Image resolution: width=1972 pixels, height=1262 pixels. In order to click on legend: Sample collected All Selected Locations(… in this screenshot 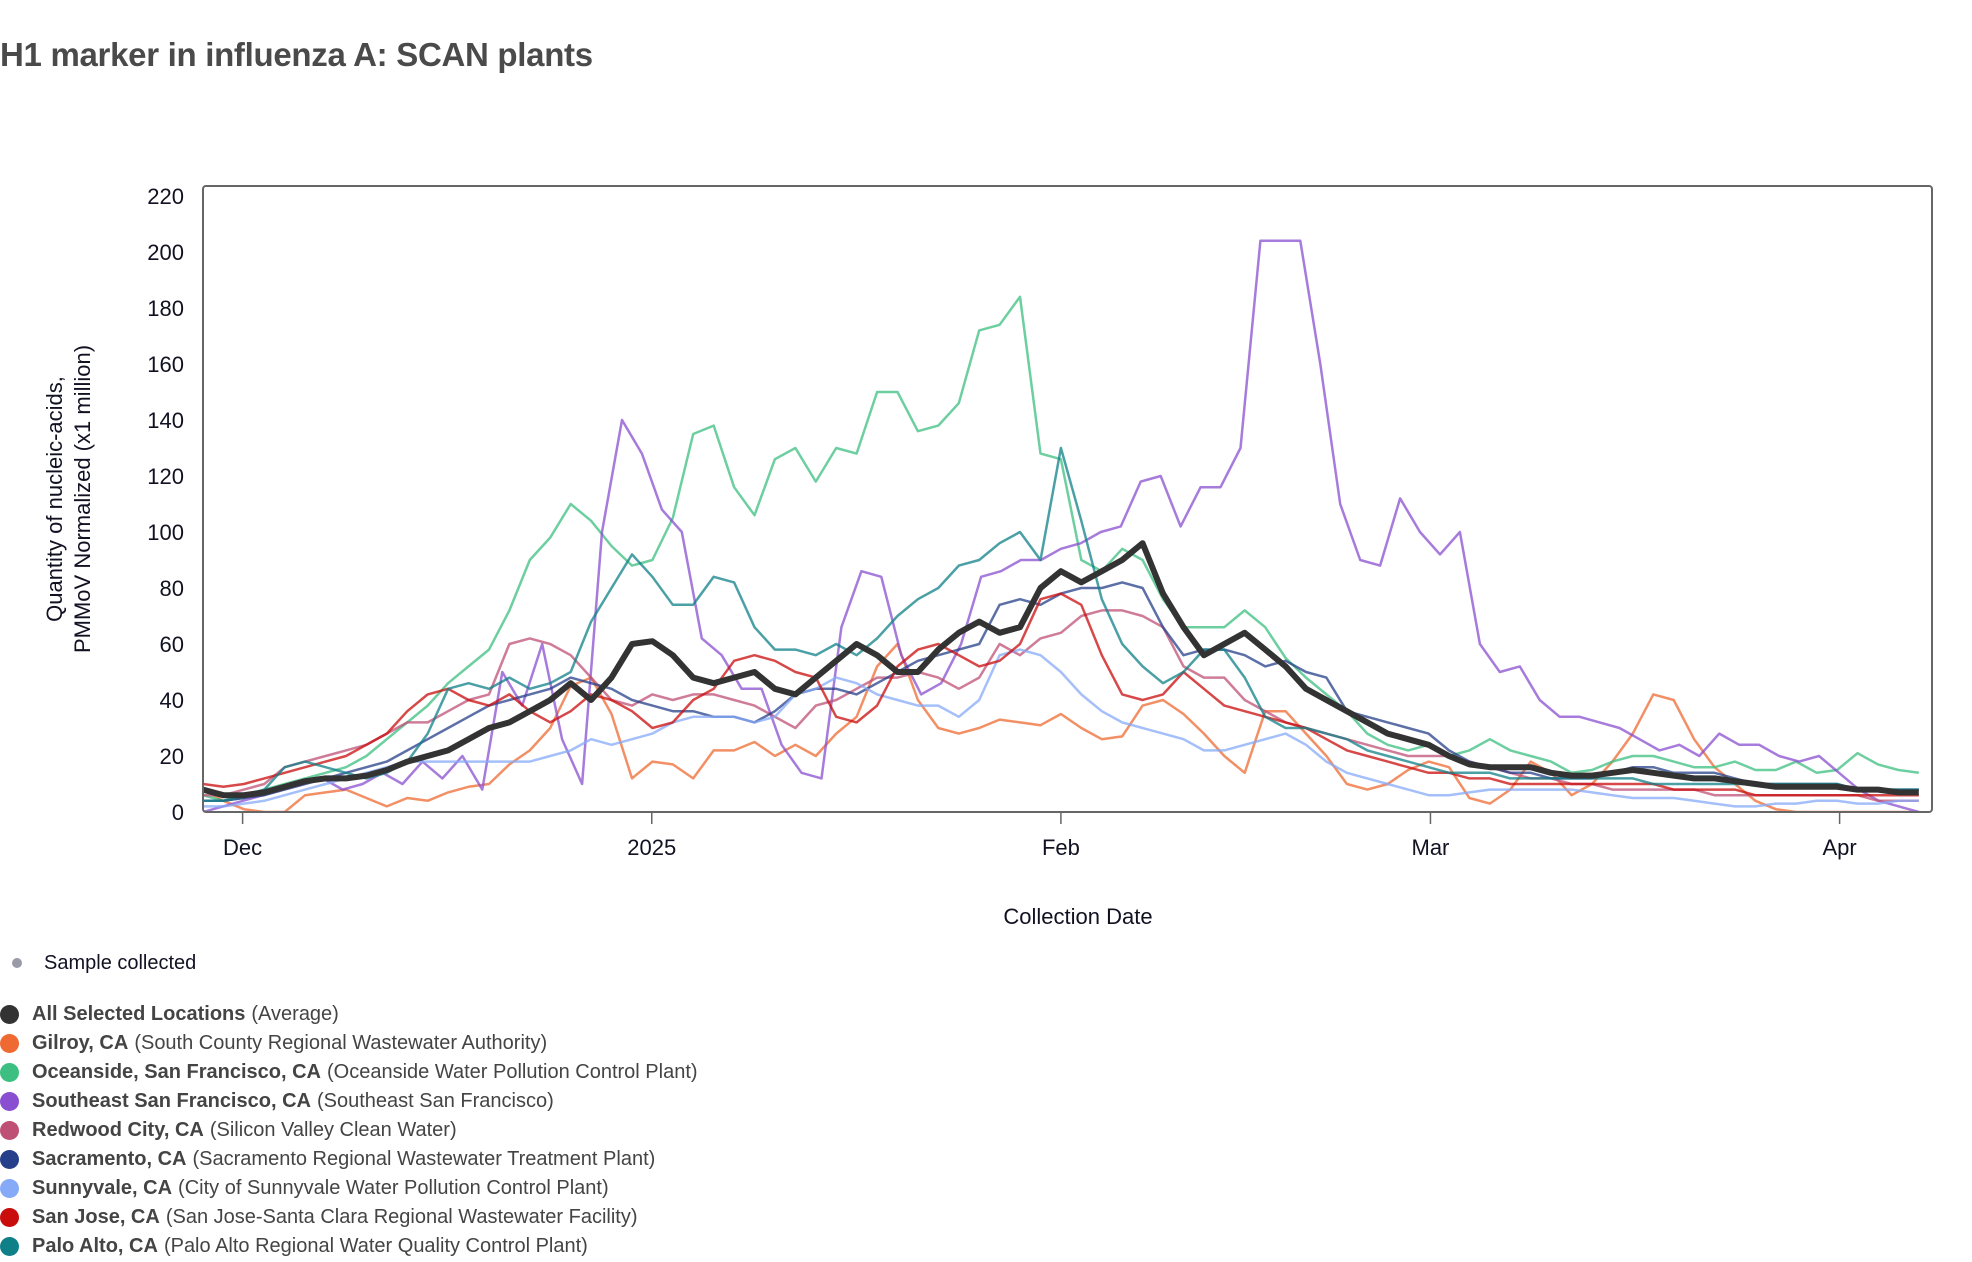, I will do `click(349, 1104)`.